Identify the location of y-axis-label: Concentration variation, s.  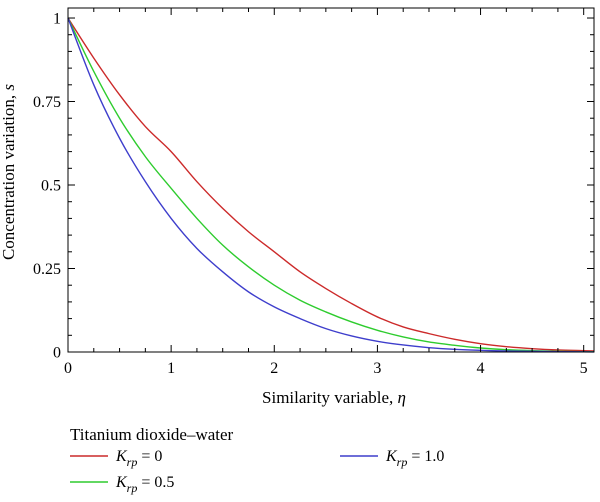
(9, 172).